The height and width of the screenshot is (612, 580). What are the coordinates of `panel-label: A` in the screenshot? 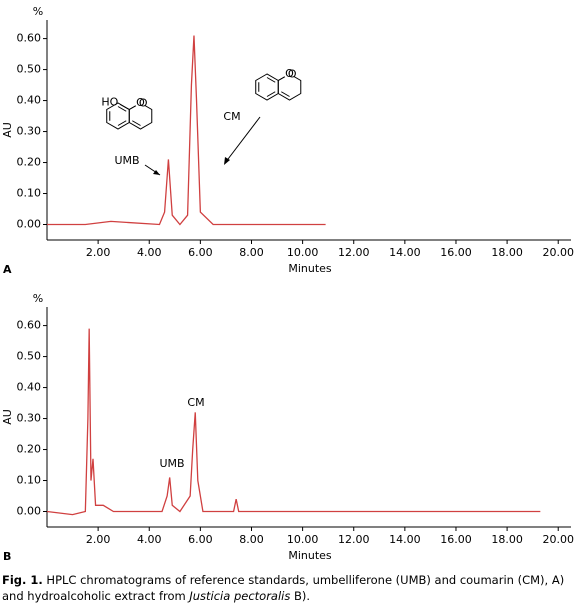 It's located at (7, 269).